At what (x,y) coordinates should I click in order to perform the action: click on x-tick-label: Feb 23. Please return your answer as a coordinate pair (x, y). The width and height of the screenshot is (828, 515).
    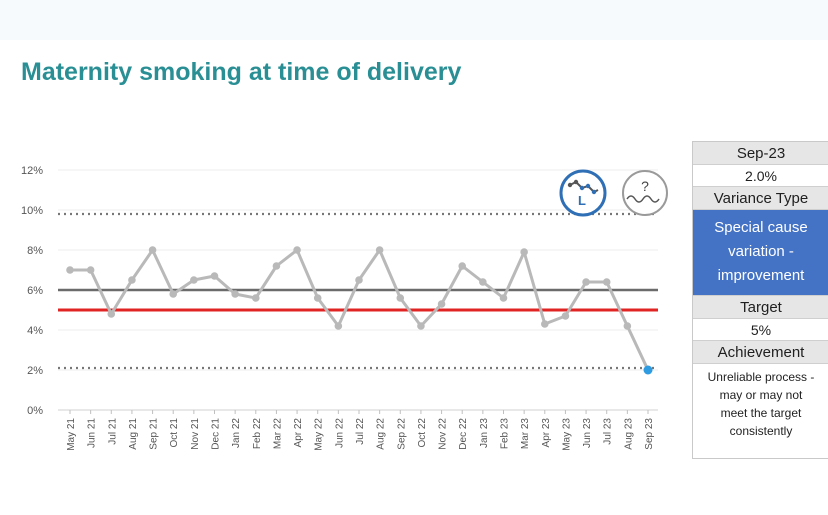
    Looking at the image, I should click on (505, 434).